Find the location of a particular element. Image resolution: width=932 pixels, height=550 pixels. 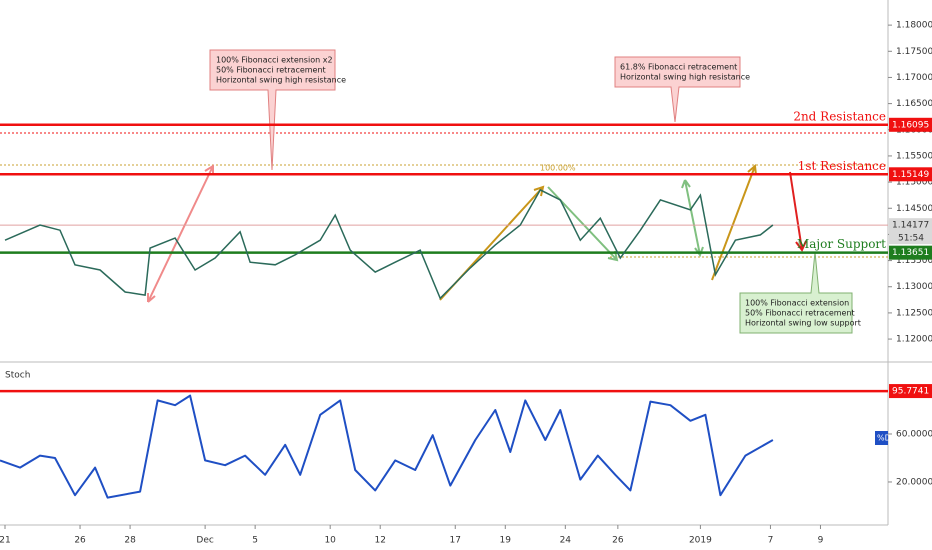

level-name: 2nd Resistance is located at coordinates (839, 116).